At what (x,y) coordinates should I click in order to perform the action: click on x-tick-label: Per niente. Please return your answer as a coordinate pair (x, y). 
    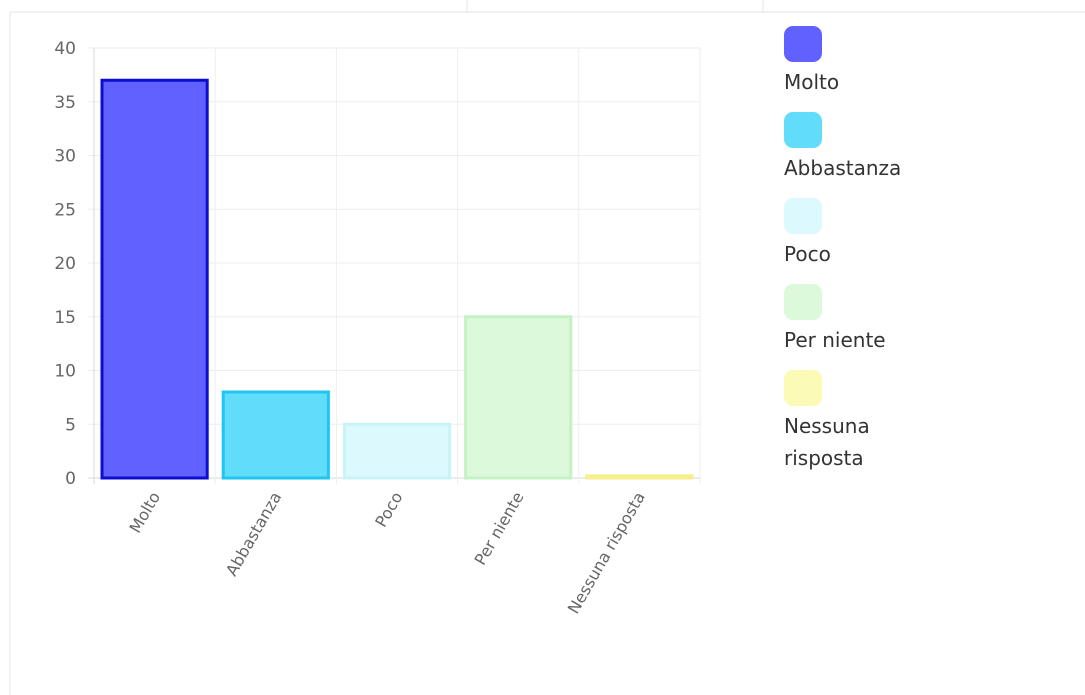
    Looking at the image, I should click on (499, 529).